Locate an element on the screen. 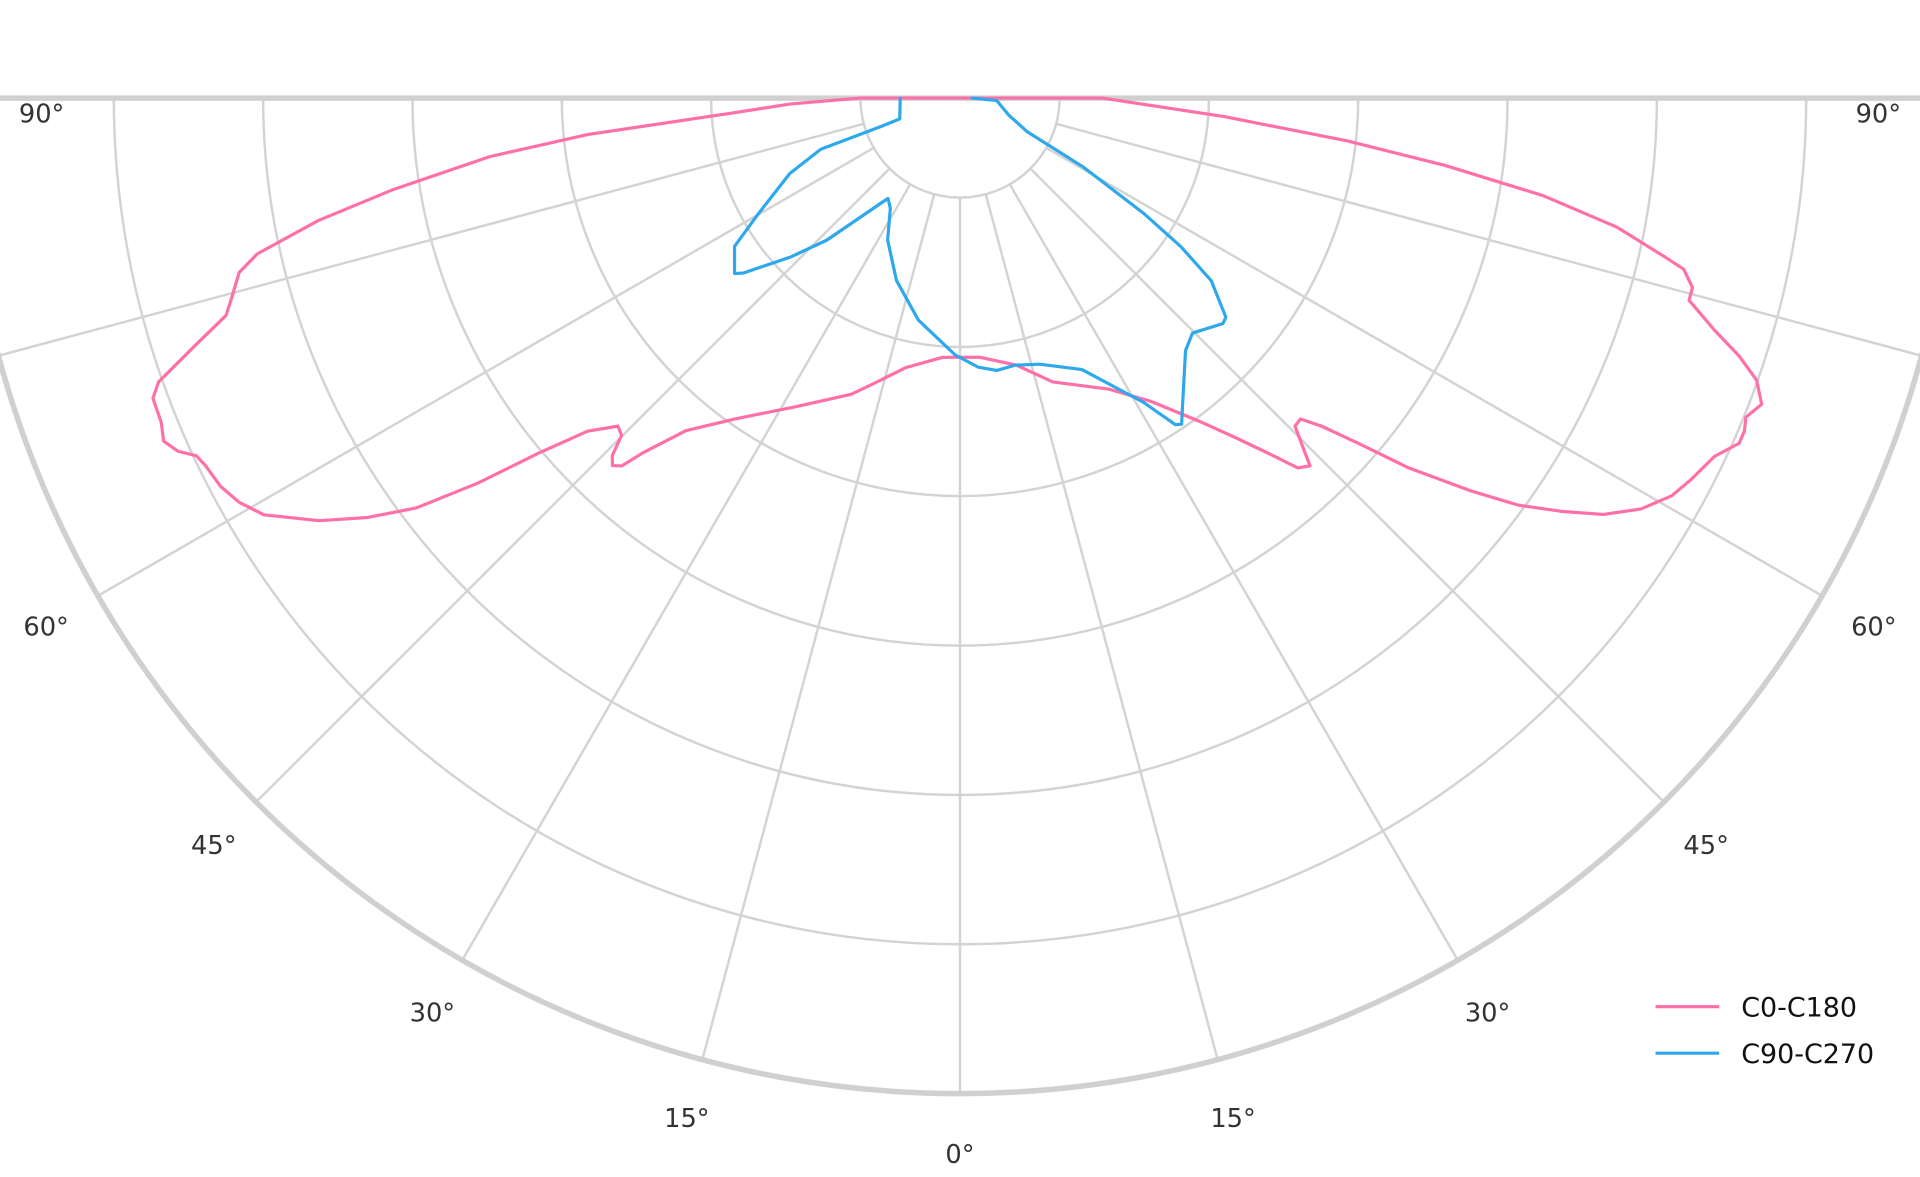  legend: C0-C180 C90-C270 is located at coordinates (1764, 1031).